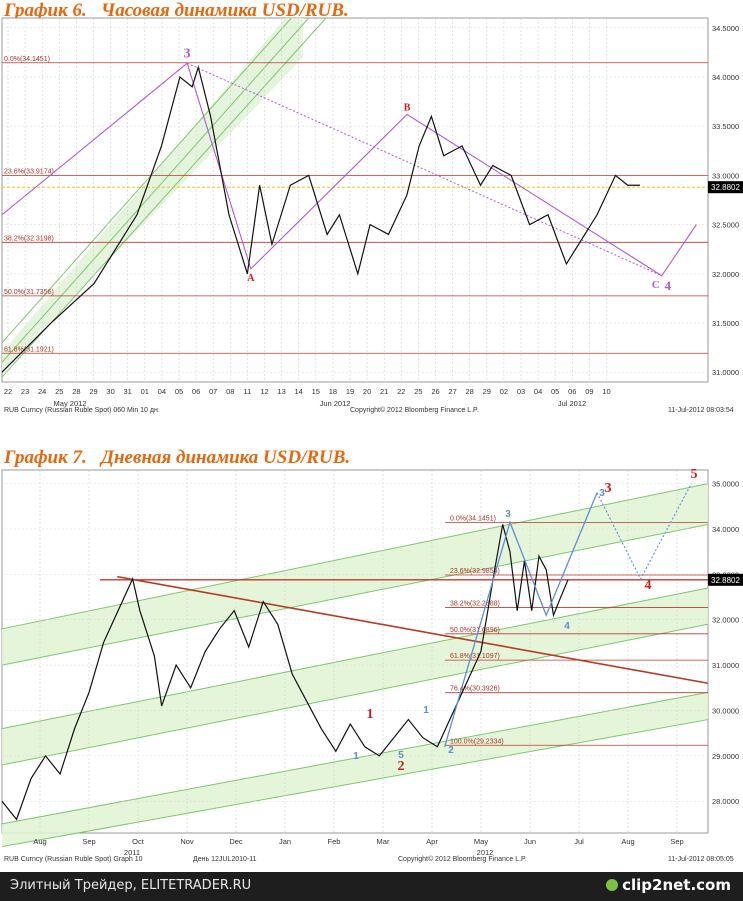 The width and height of the screenshot is (743, 901). Describe the element at coordinates (481, 841) in the screenshot. I see `x-tick-label: May` at that location.